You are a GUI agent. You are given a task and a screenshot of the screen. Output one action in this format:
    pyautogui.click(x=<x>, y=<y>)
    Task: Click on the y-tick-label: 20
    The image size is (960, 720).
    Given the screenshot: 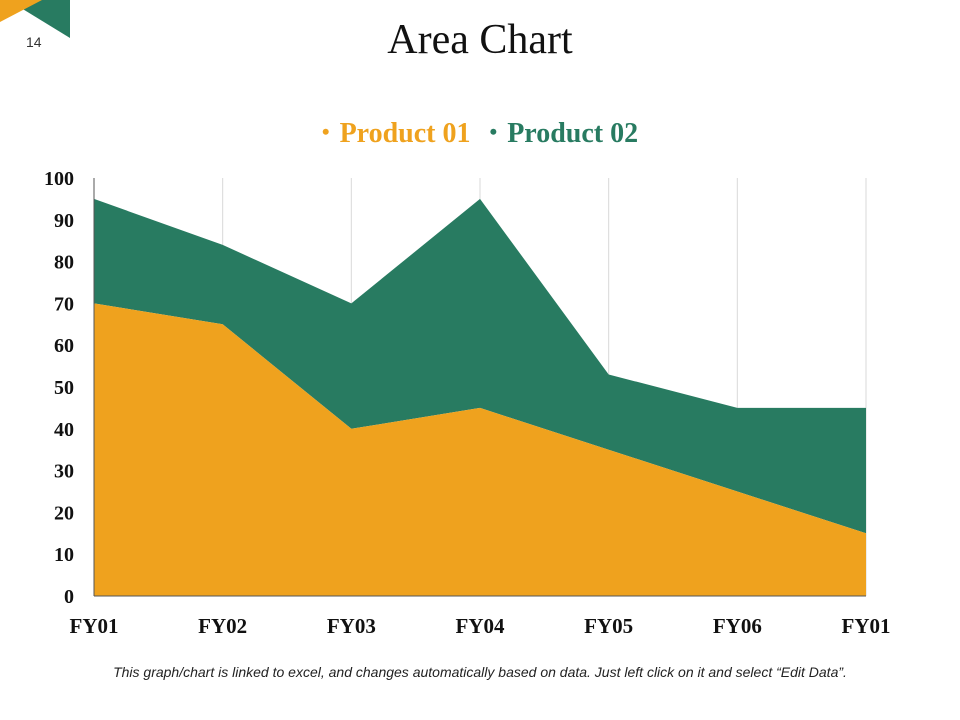 What is the action you would take?
    pyautogui.click(x=64, y=513)
    